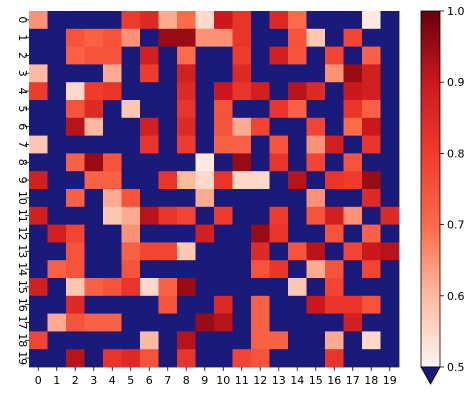  Describe the element at coordinates (456, 82) in the screenshot. I see `colorbar-tick-label: 0.9` at that location.